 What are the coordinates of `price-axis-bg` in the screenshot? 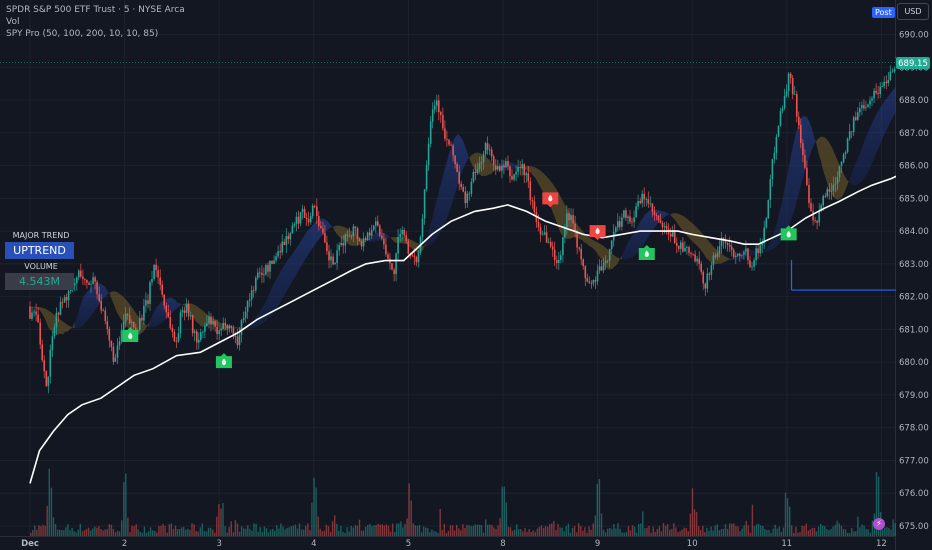 It's located at (914, 275).